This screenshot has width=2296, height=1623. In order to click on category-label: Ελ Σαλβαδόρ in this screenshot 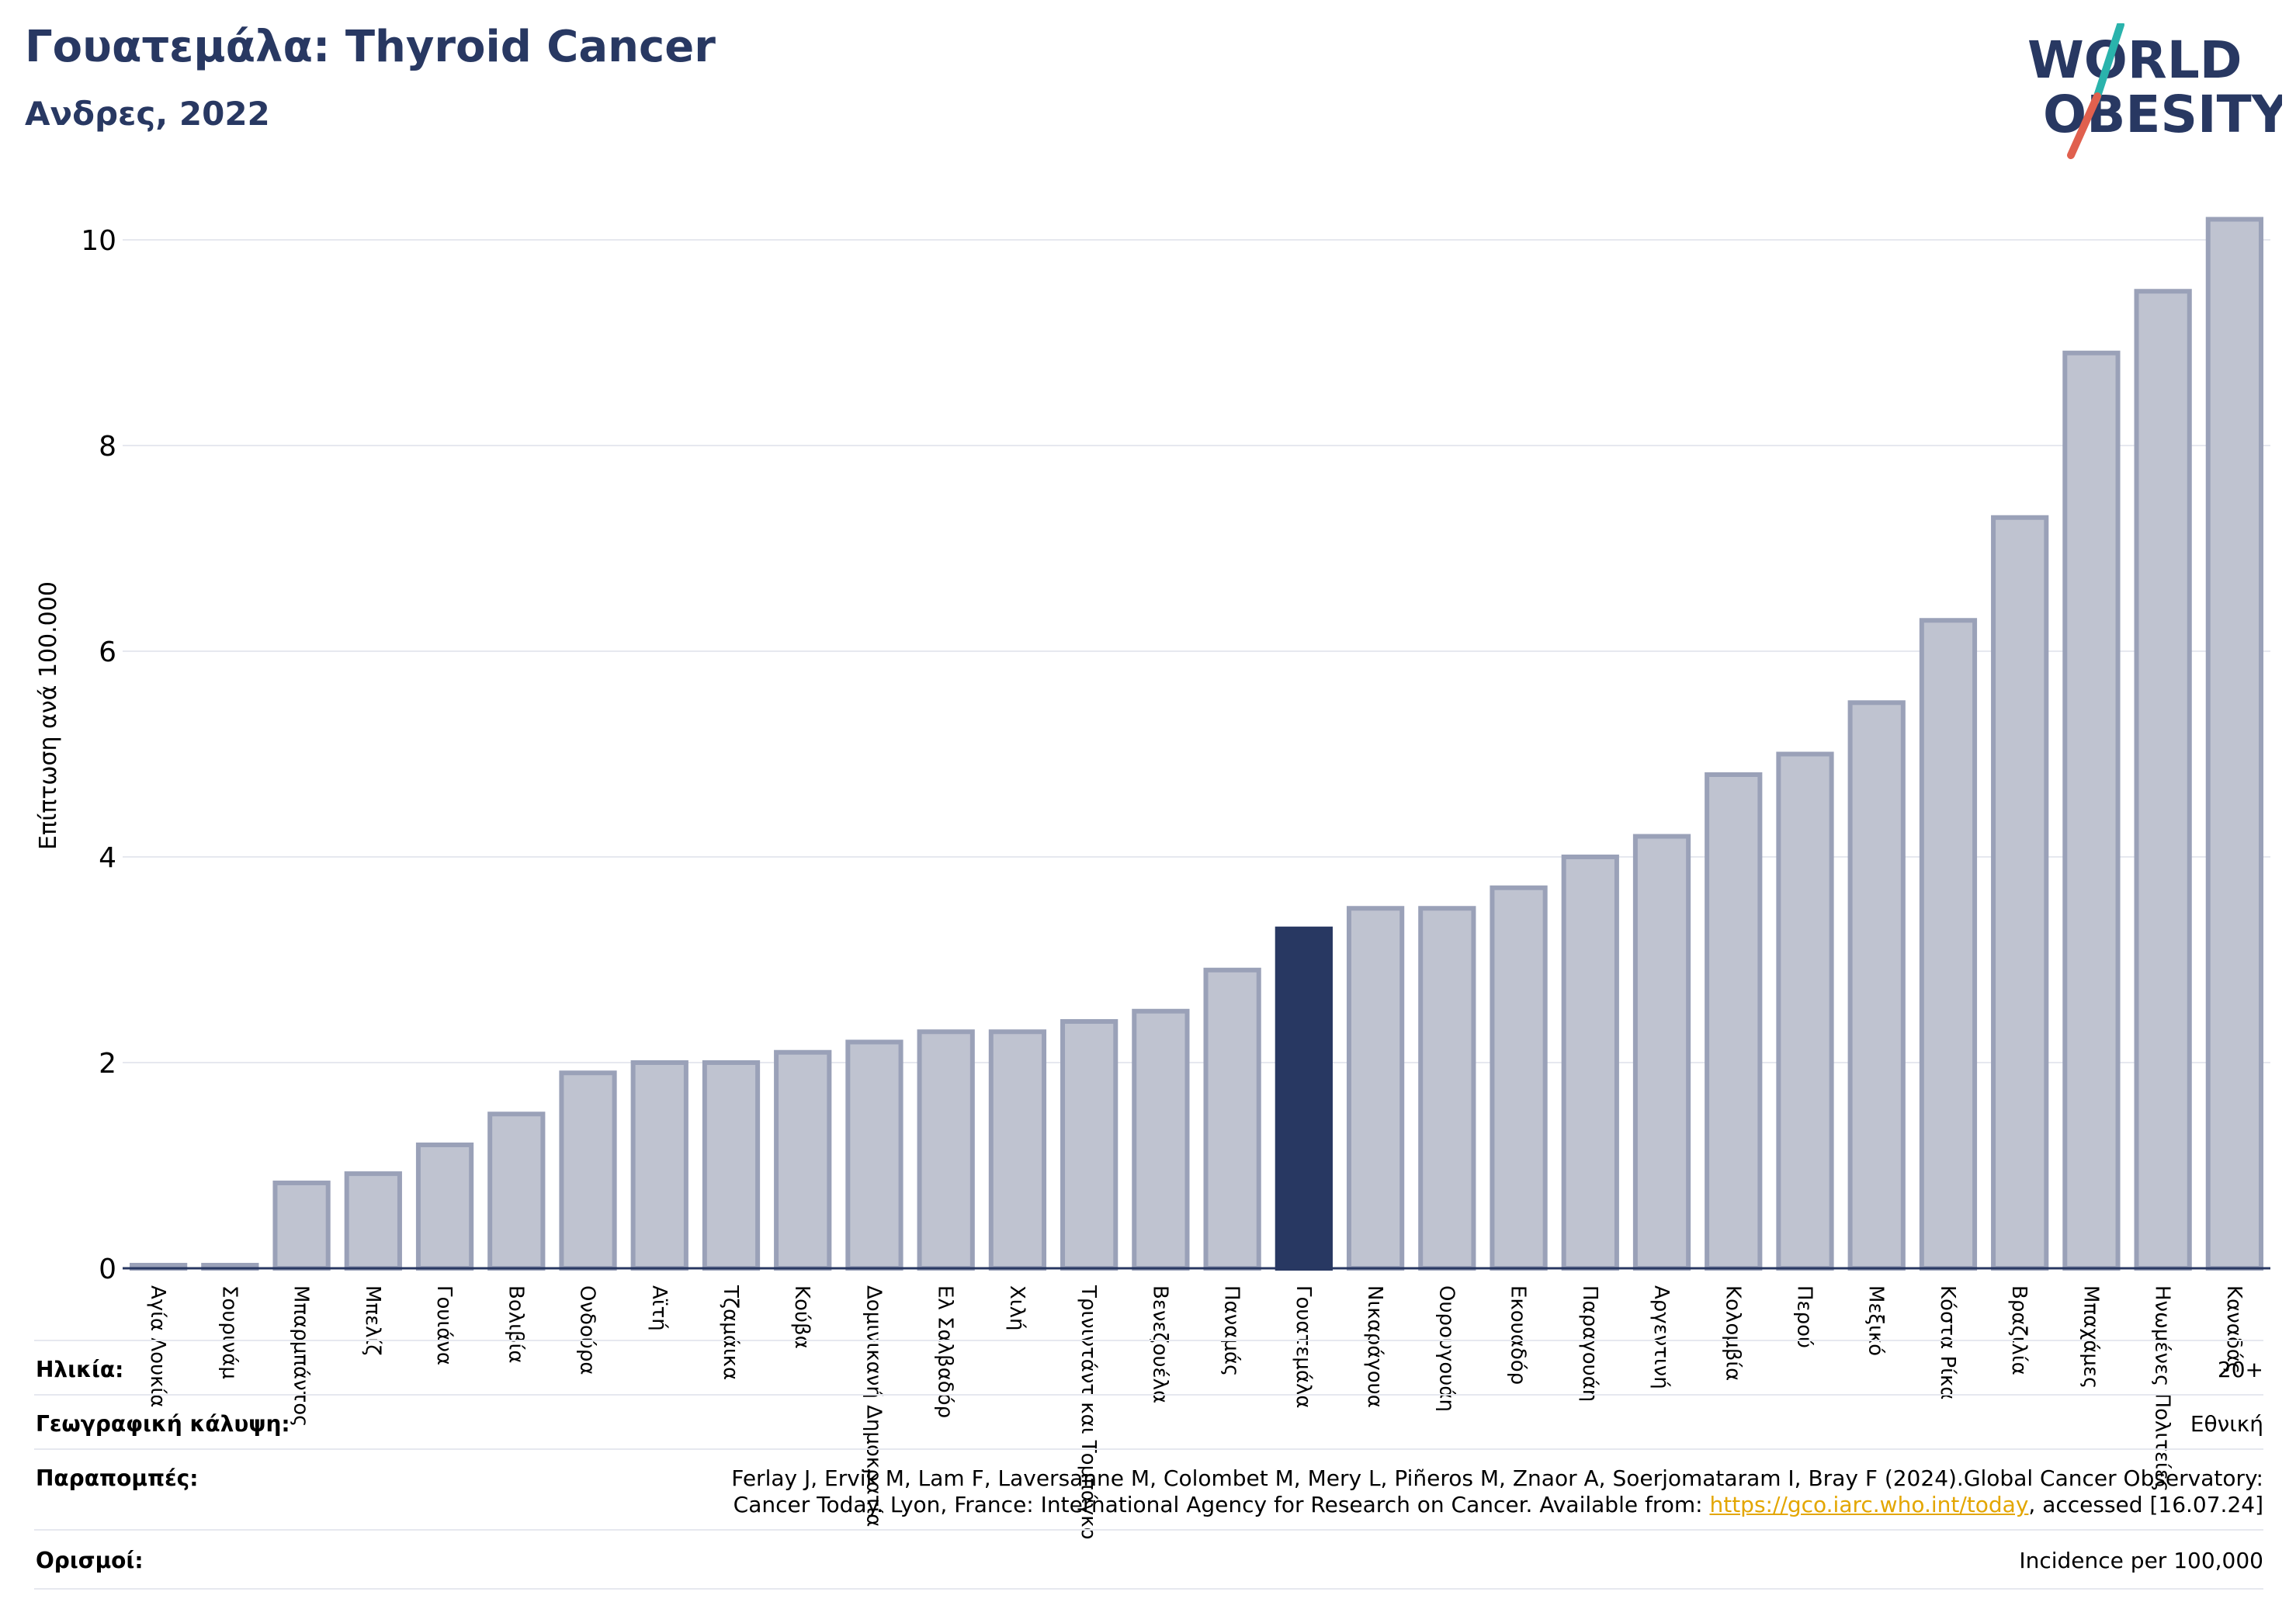, I will do `click(945, 1351)`.